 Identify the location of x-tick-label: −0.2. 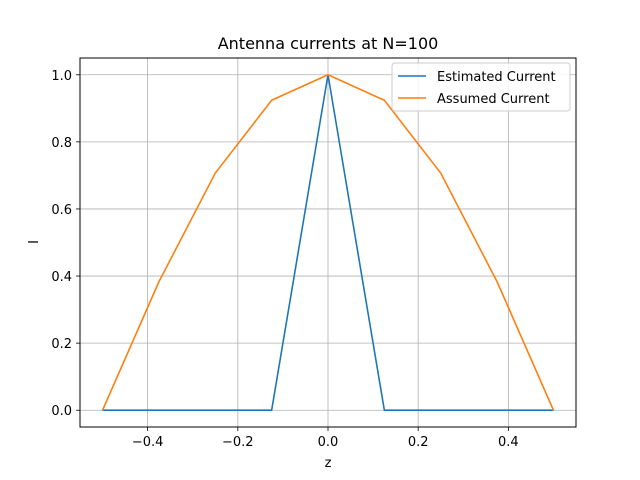
(238, 442).